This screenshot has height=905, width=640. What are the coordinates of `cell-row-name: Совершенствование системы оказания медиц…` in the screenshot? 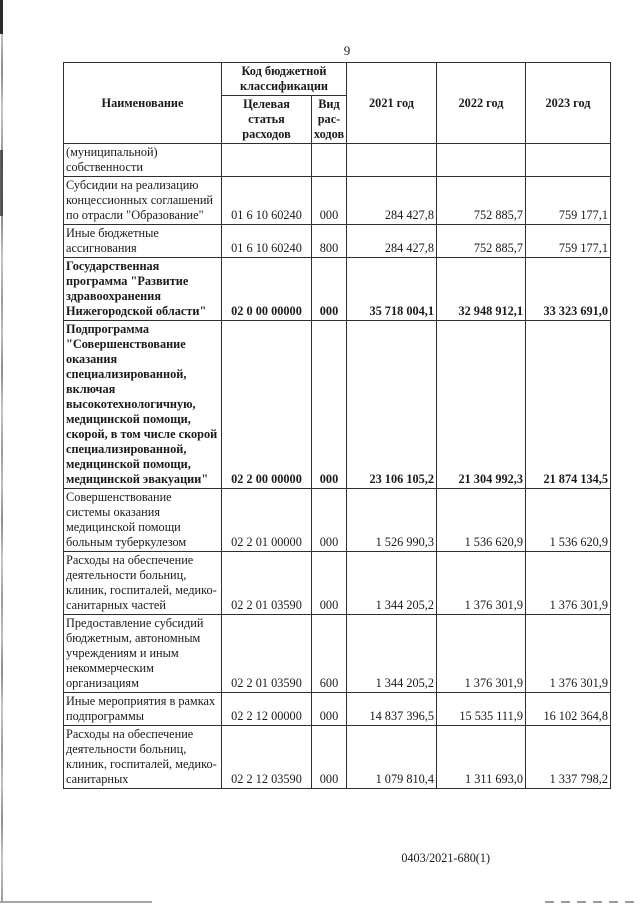 It's located at (142, 520).